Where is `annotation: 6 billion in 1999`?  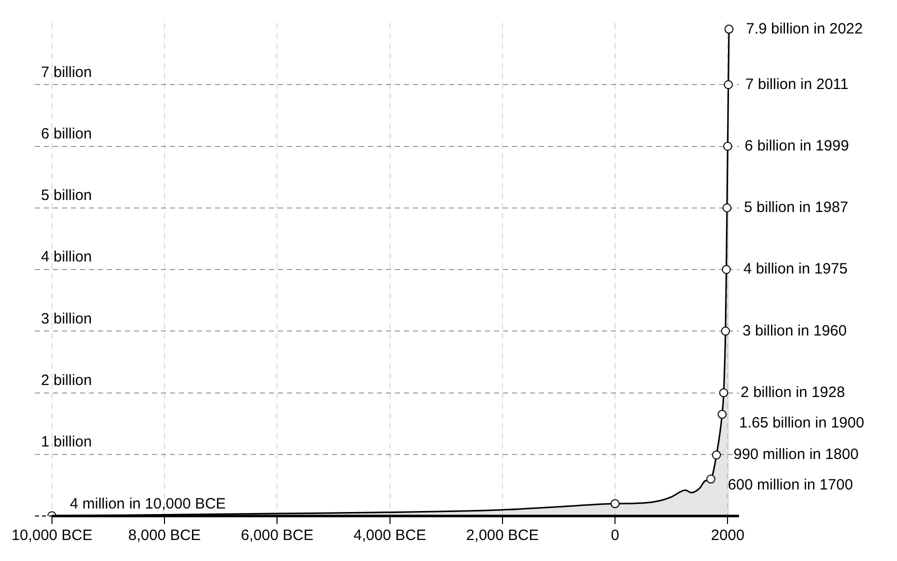 annotation: 6 billion in 1999 is located at coordinates (796, 145).